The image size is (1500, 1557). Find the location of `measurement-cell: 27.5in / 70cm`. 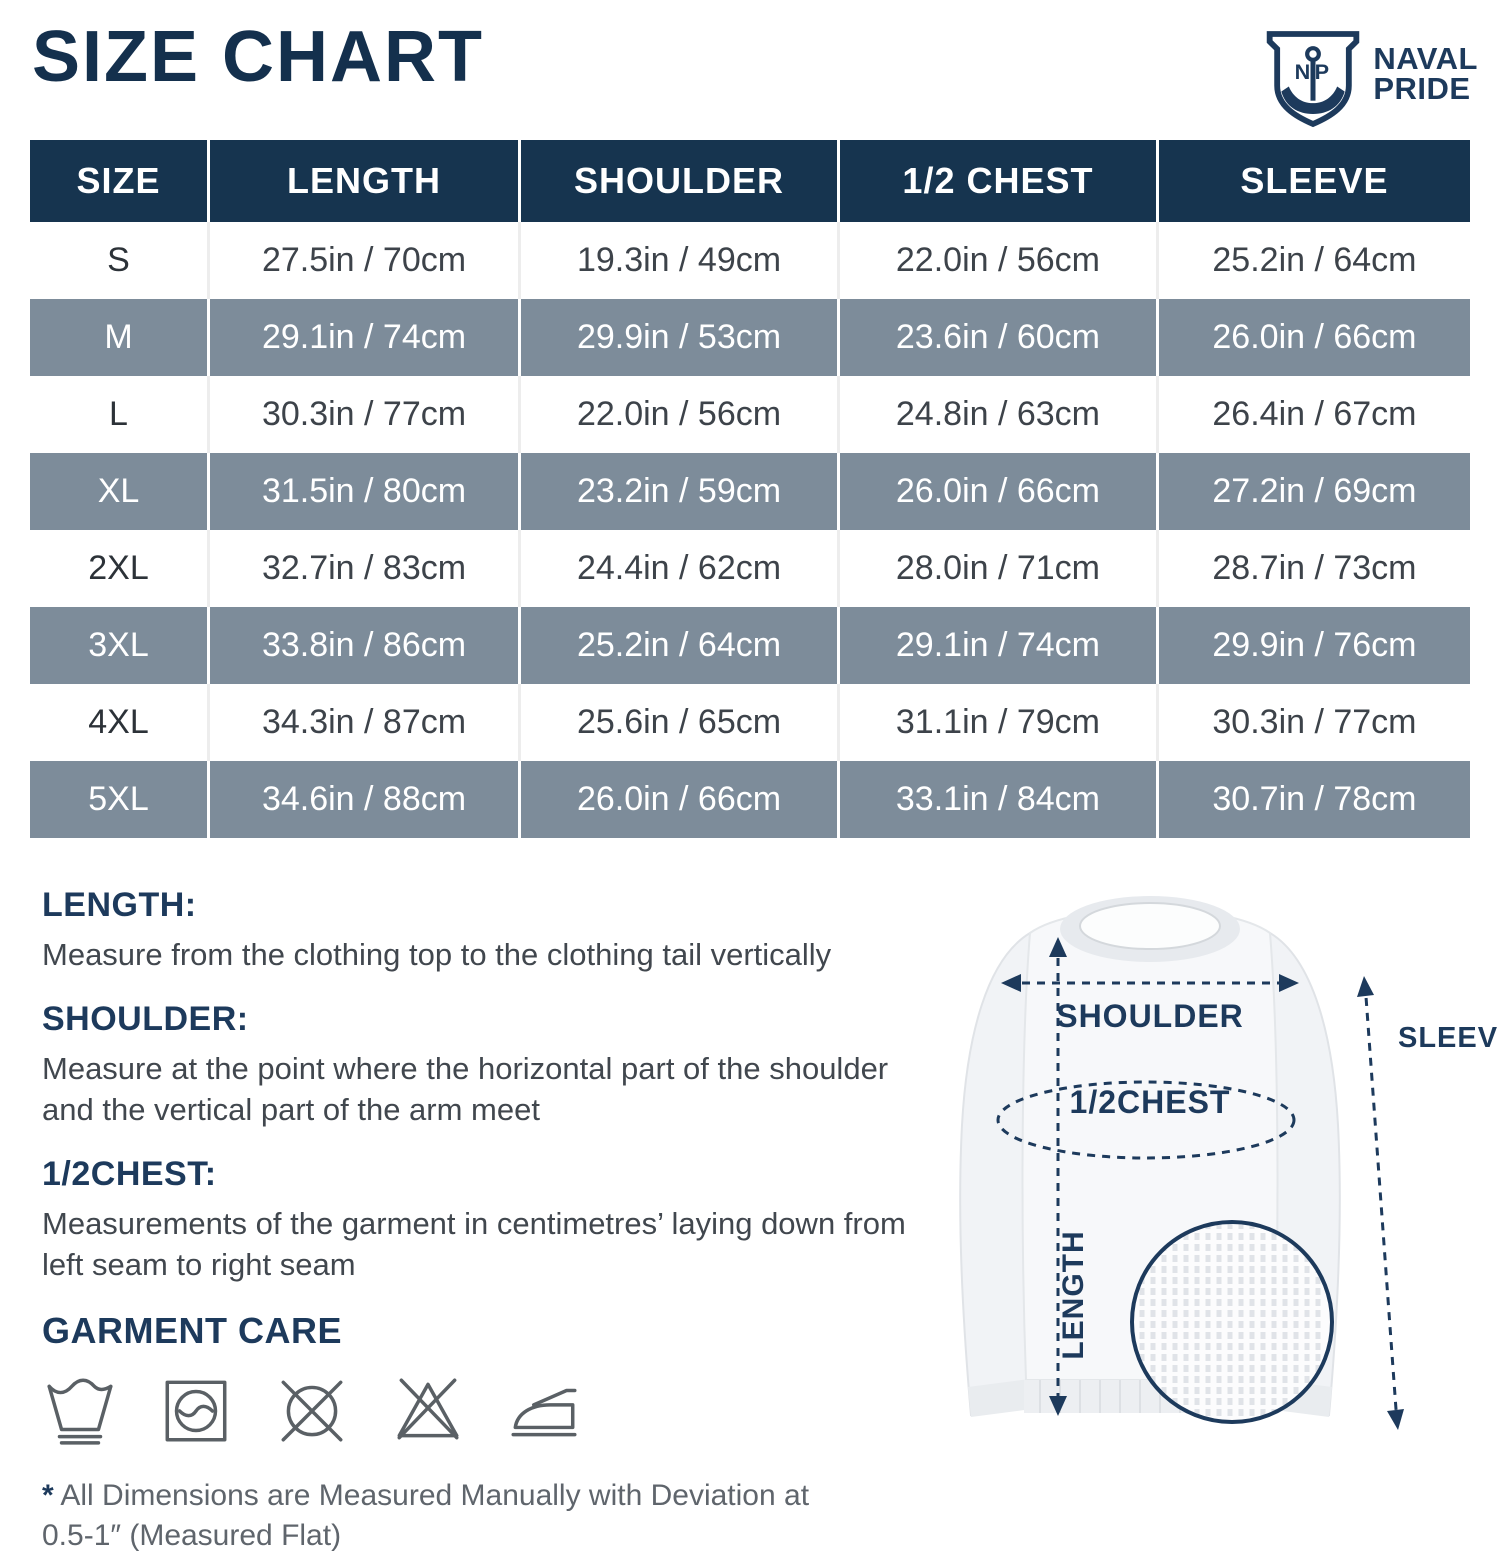

measurement-cell: 27.5in / 70cm is located at coordinates (366, 260).